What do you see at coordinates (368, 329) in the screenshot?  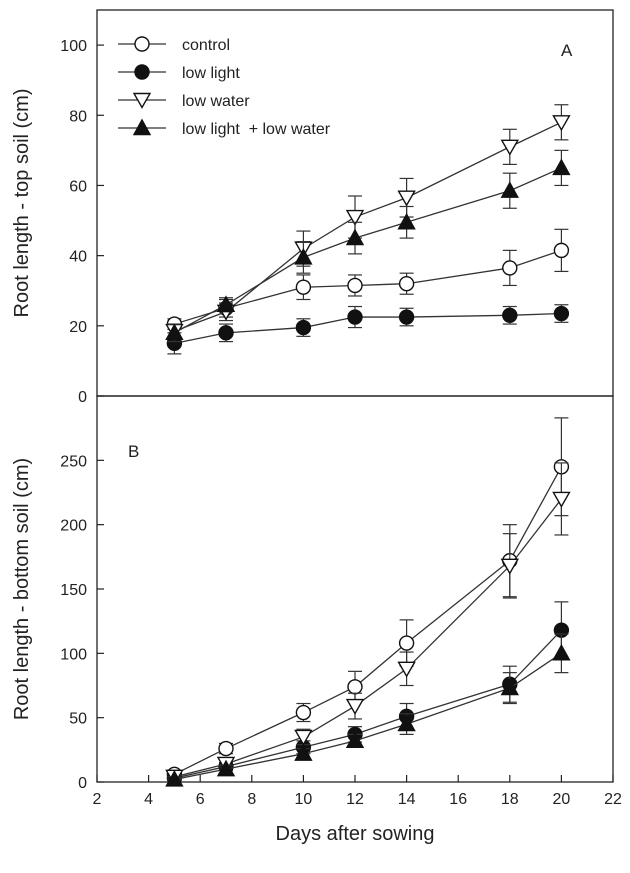 I see `series-low-light` at bounding box center [368, 329].